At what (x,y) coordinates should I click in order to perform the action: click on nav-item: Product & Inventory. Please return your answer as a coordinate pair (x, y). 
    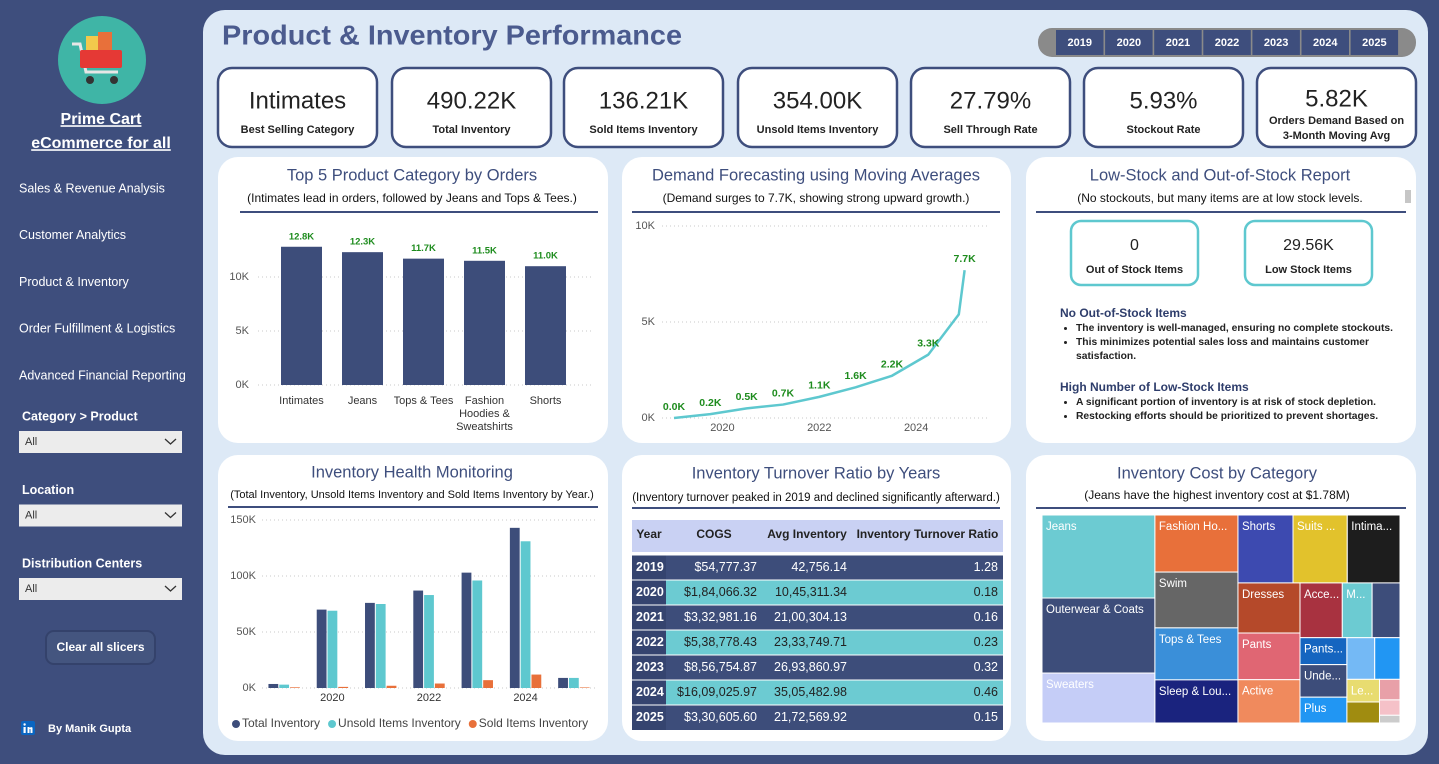
    Looking at the image, I should click on (74, 282).